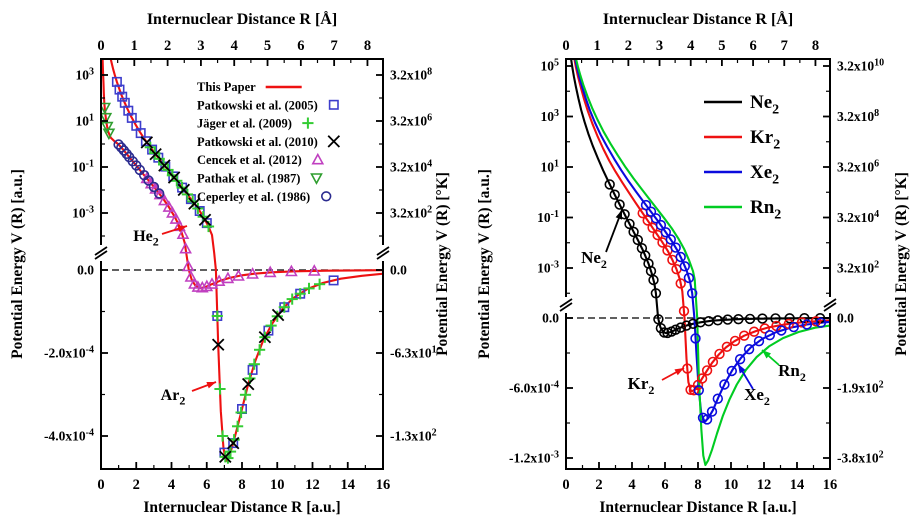 This screenshot has width=918, height=532. Describe the element at coordinates (257, 105) in the screenshot. I see `legend-label: Patkowski et al. (2005)` at that location.